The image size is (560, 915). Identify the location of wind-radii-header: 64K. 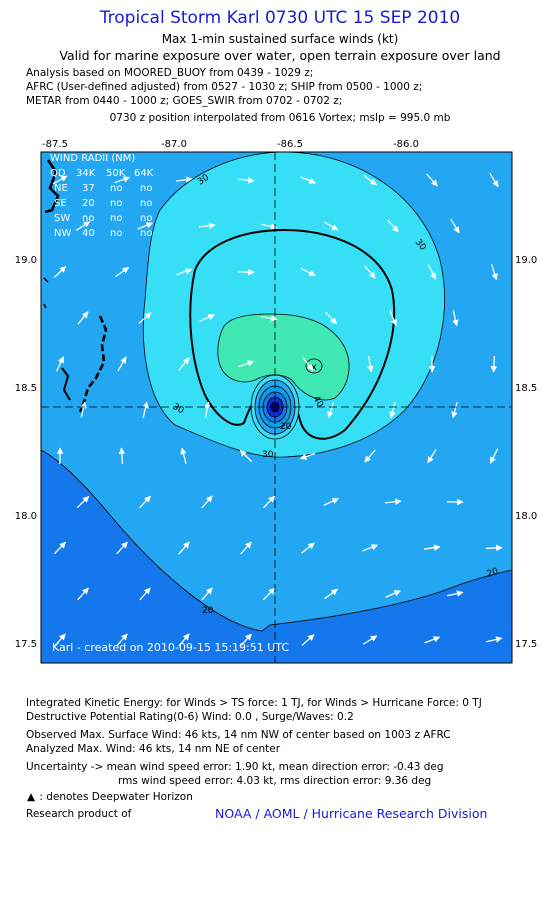
(144, 173).